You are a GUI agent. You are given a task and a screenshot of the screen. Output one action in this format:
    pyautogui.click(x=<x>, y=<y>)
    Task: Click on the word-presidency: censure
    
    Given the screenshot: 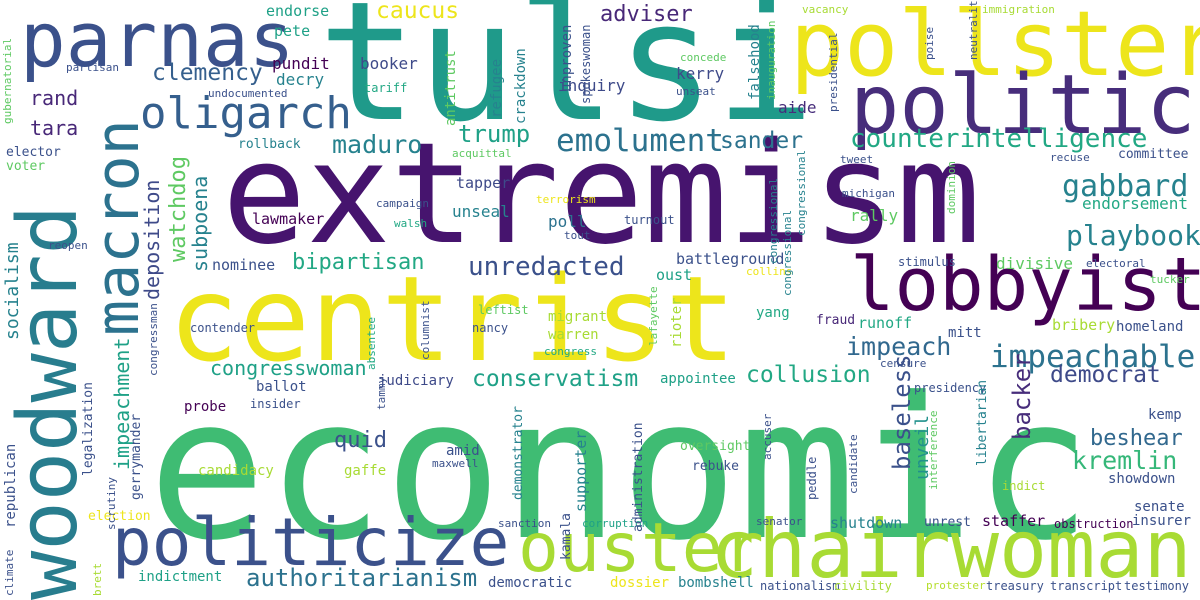 What is the action you would take?
    pyautogui.click(x=903, y=363)
    